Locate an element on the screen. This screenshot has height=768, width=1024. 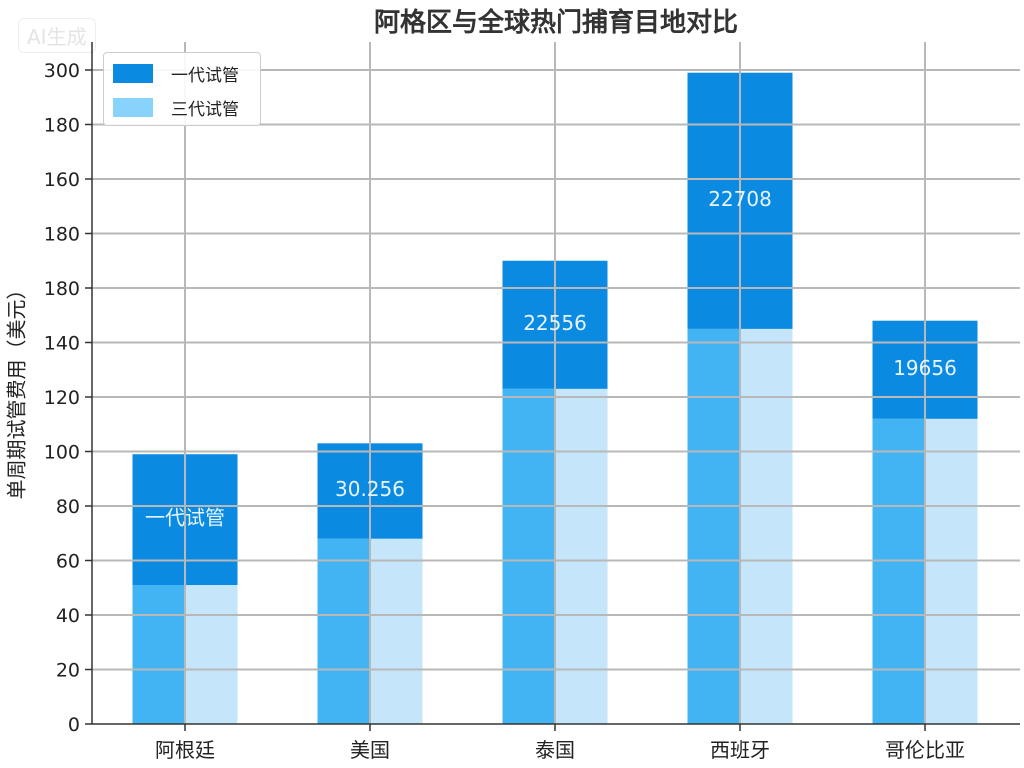
x-tick-label: 西班牙 is located at coordinates (740, 750).